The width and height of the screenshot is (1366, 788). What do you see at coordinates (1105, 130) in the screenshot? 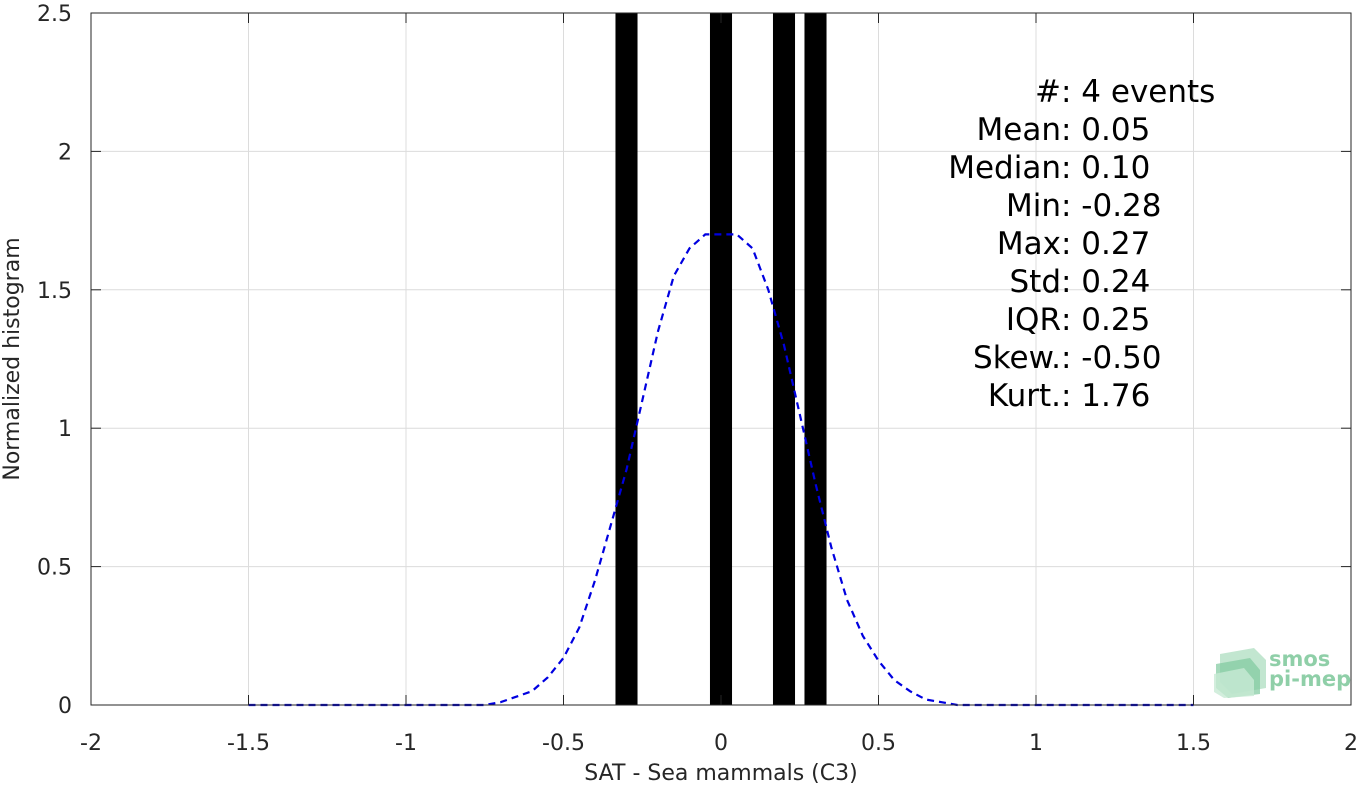
I see `stat-value: : 0.05` at bounding box center [1105, 130].